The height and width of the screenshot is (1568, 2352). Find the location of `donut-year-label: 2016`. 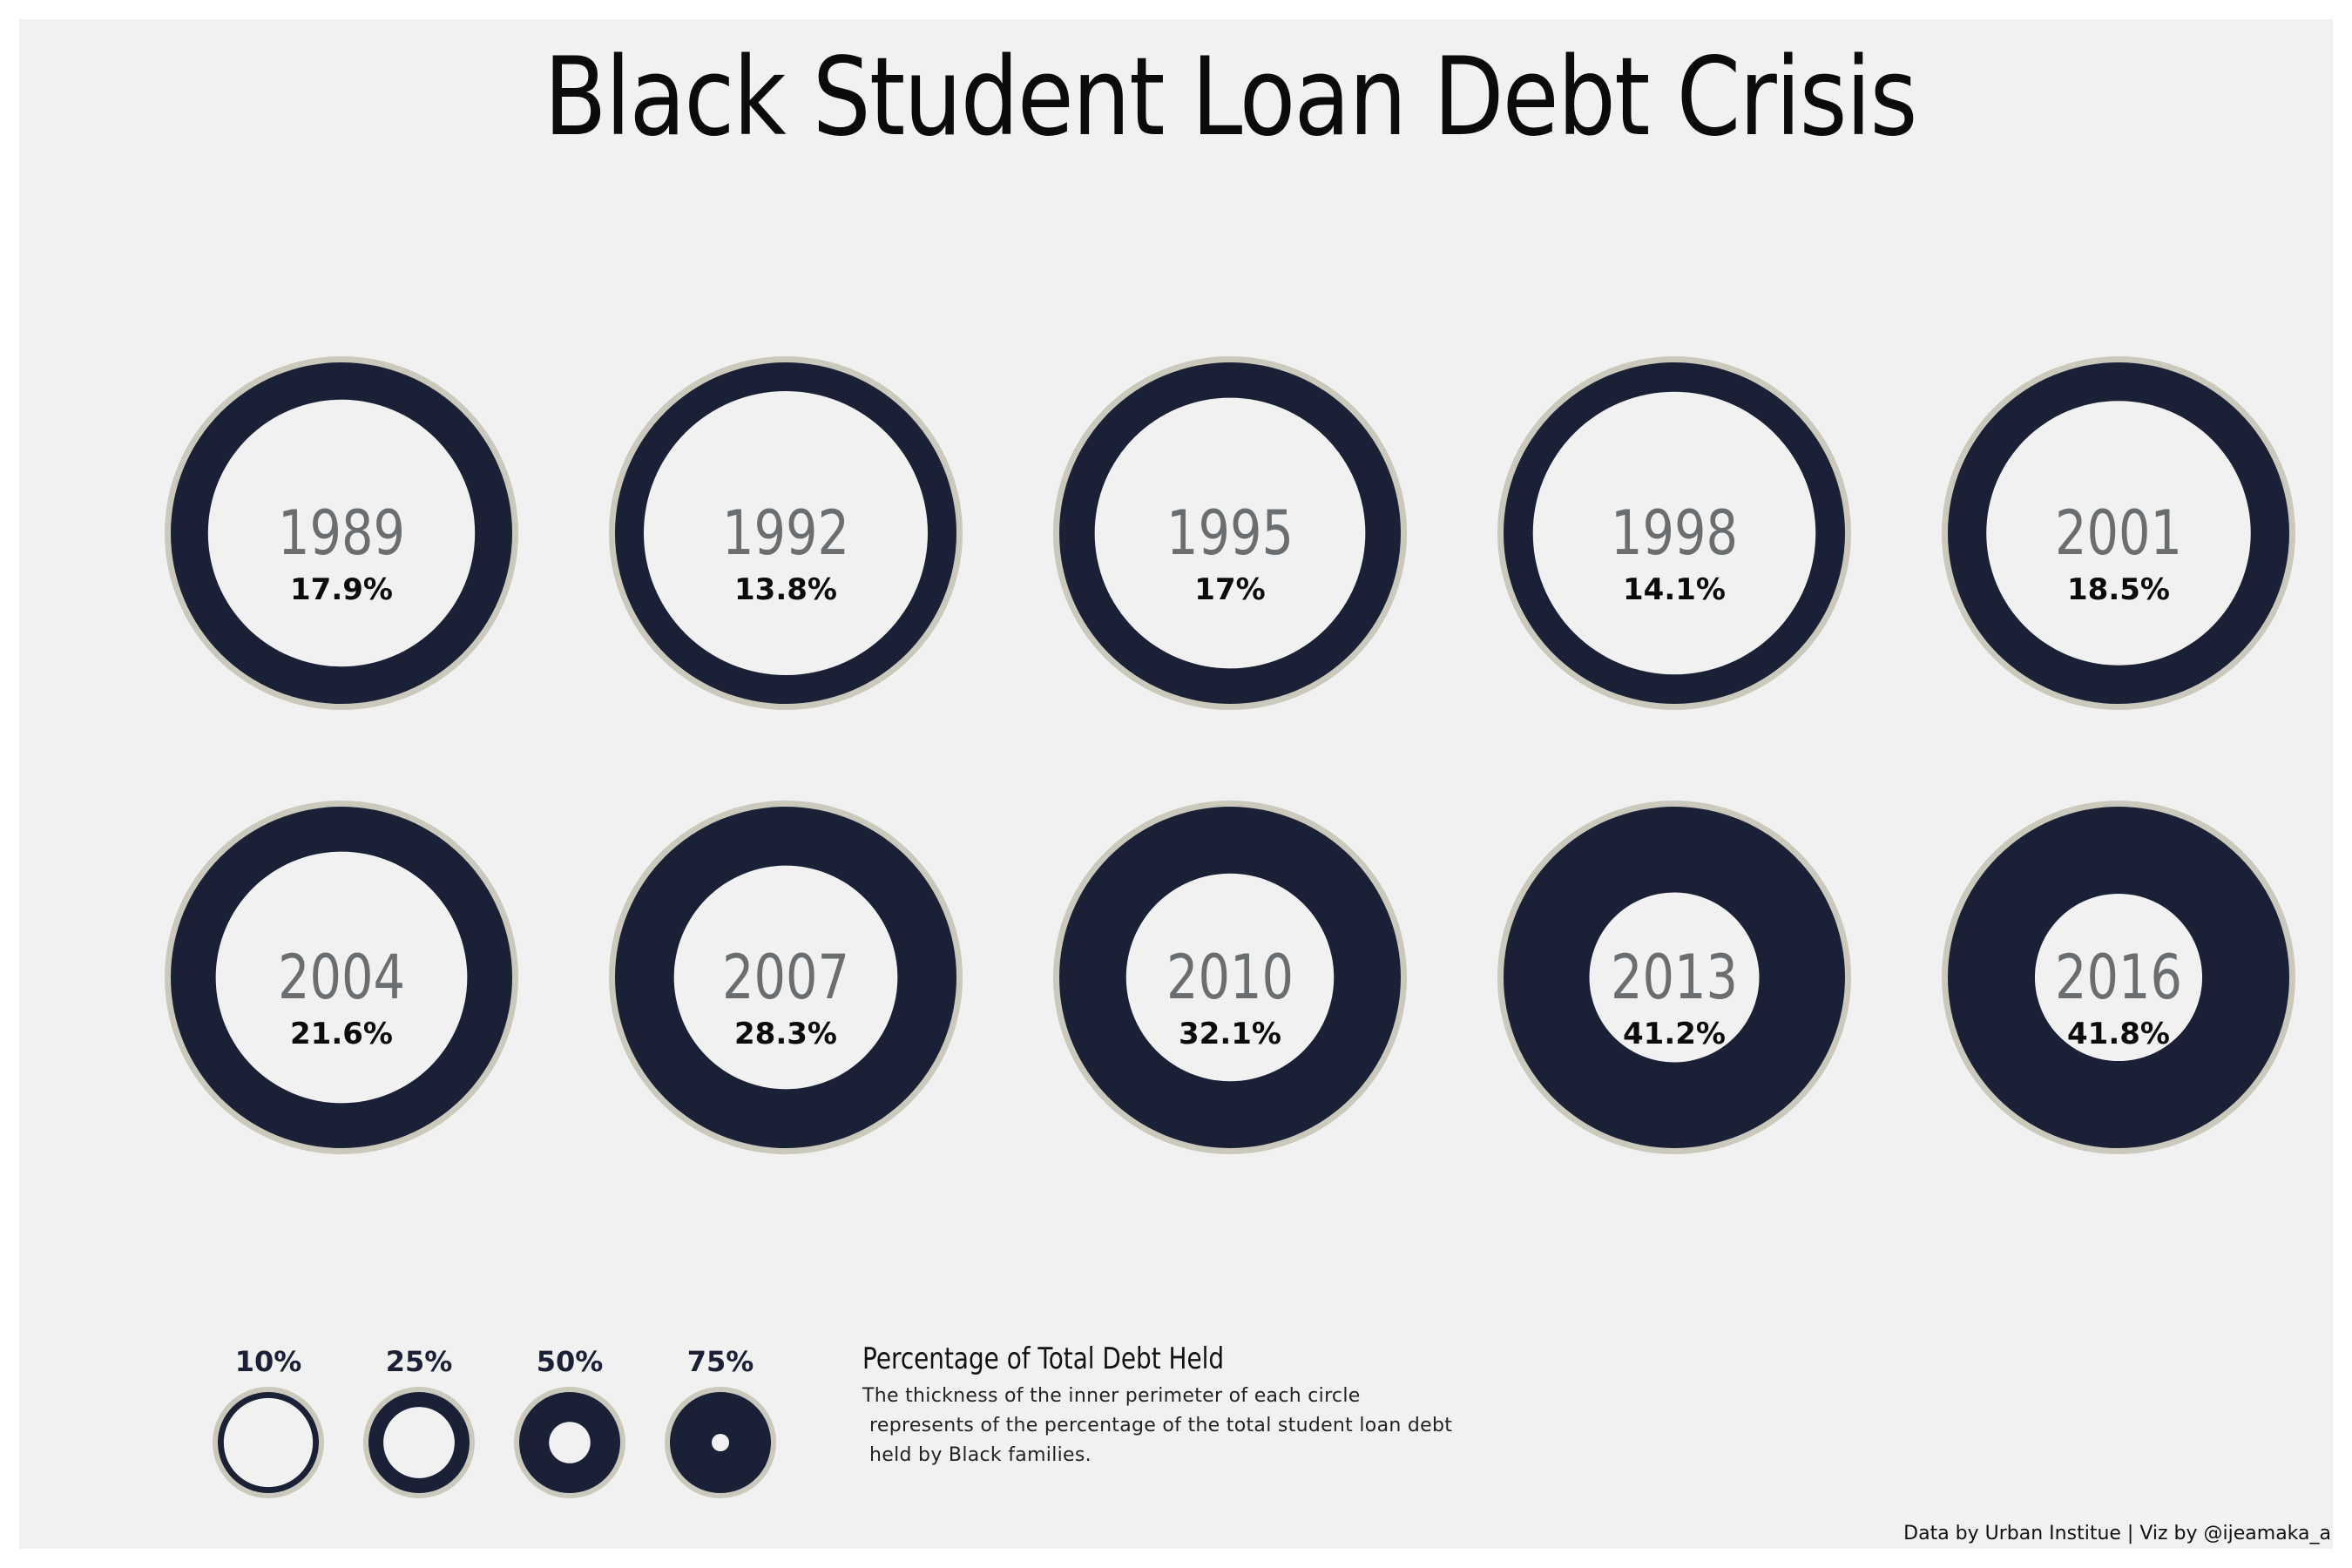

donut-year-label: 2016 is located at coordinates (2118, 978).